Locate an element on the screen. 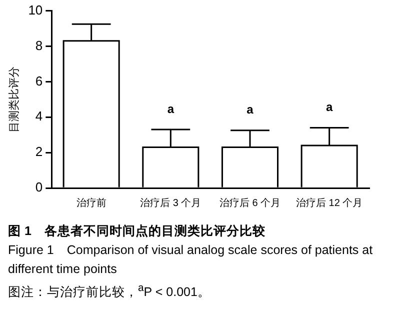 The width and height of the screenshot is (417, 313). y-tick-label: 6 is located at coordinates (39, 80).